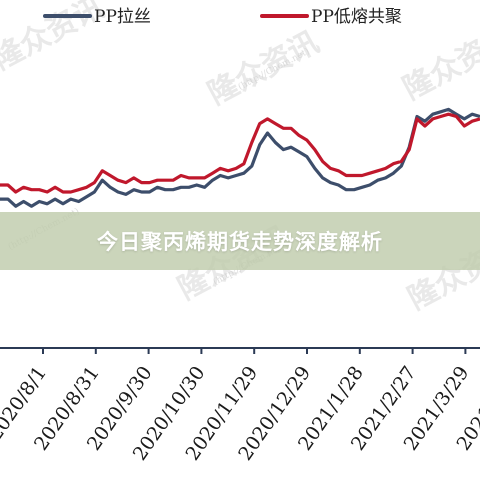 The width and height of the screenshot is (480, 480). Describe the element at coordinates (222, 17) in the screenshot. I see `legend: PP拉丝 PP低熔共聚` at that location.